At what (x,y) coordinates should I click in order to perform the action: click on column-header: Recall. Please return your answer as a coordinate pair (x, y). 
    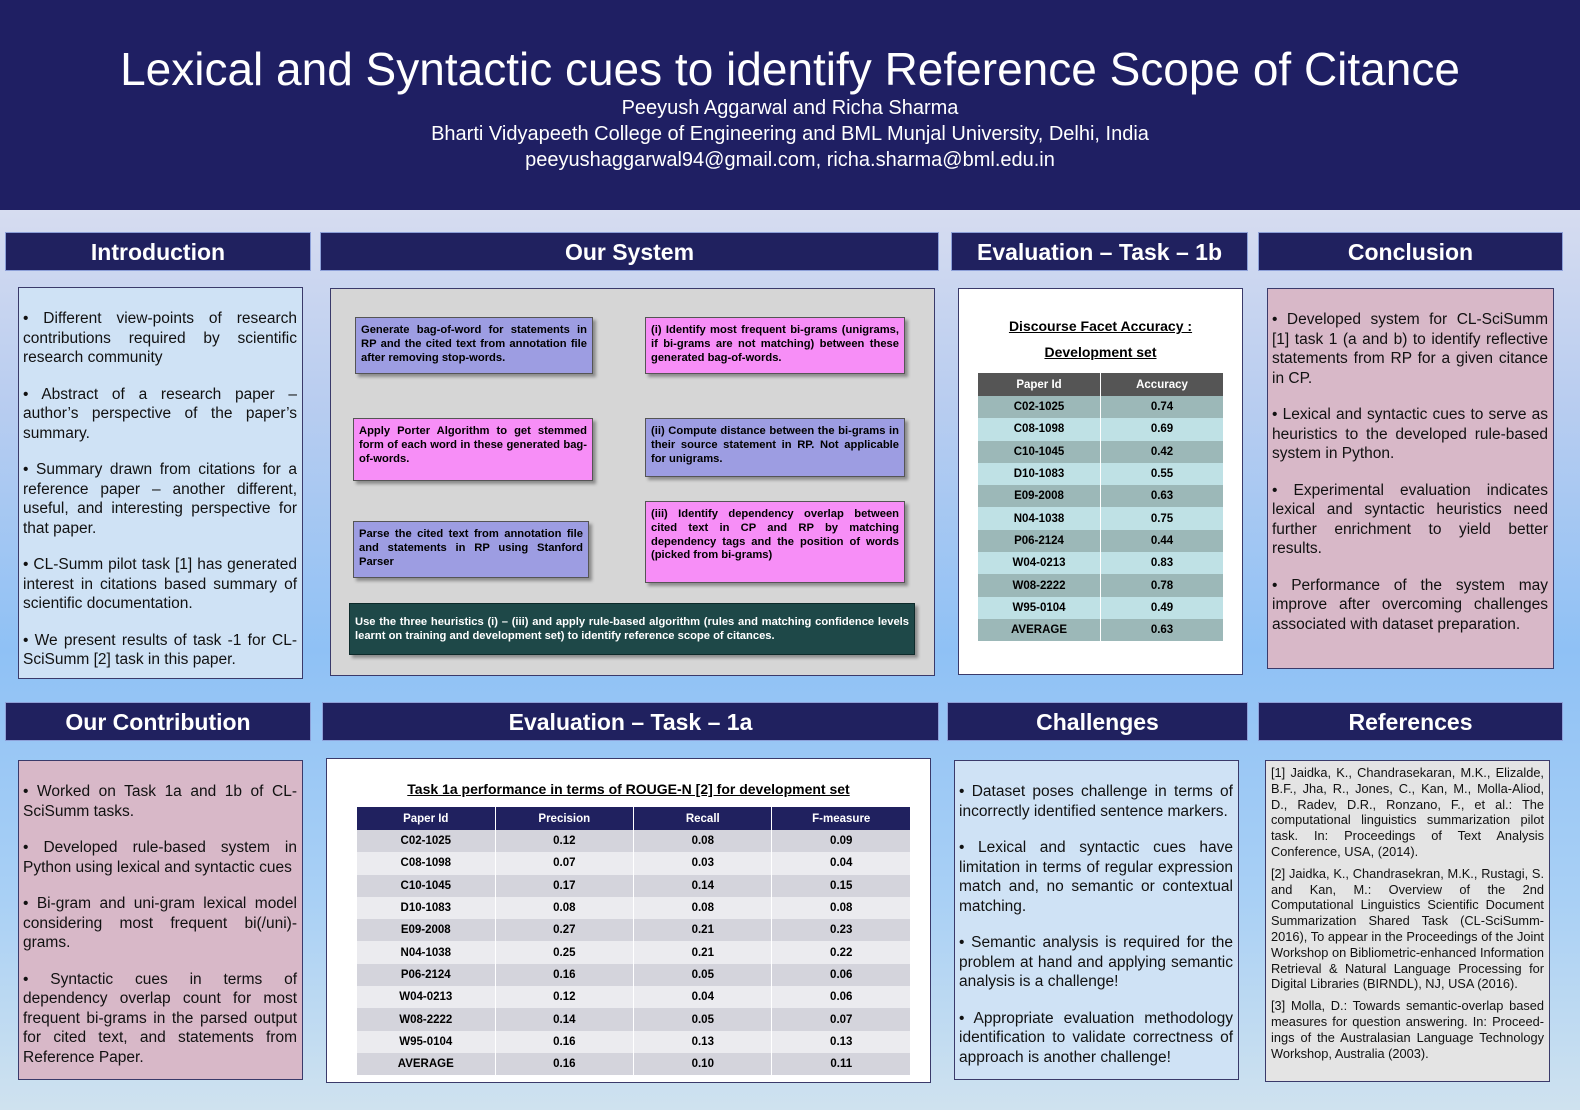
    Looking at the image, I should click on (703, 818).